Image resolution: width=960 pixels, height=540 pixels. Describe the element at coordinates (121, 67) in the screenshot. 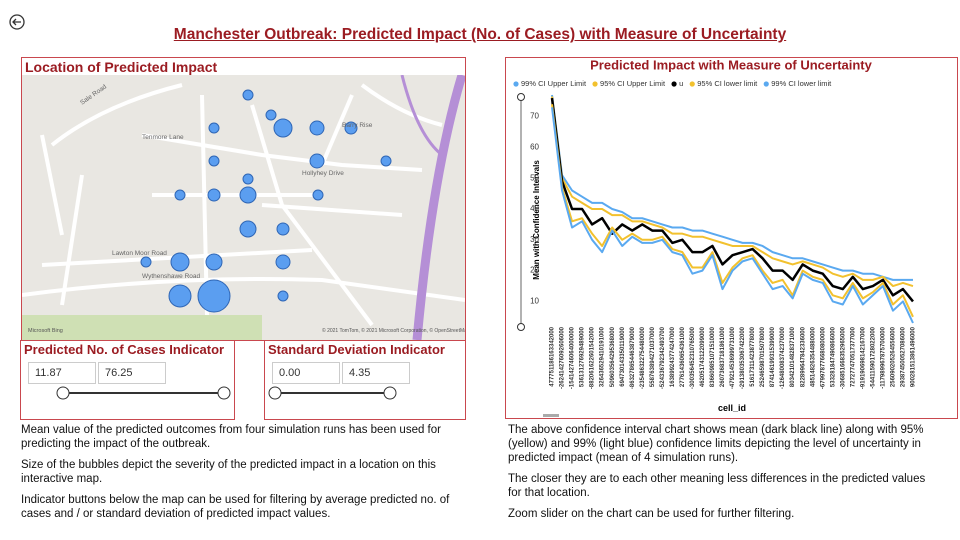

I see `panel-title: Location of Predicted Impact` at that location.